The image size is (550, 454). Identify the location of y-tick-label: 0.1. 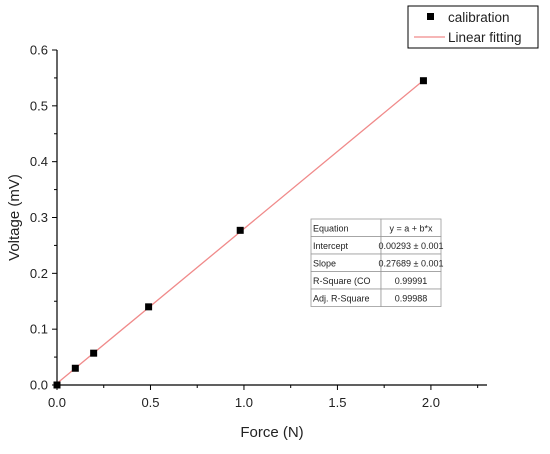
(39, 329).